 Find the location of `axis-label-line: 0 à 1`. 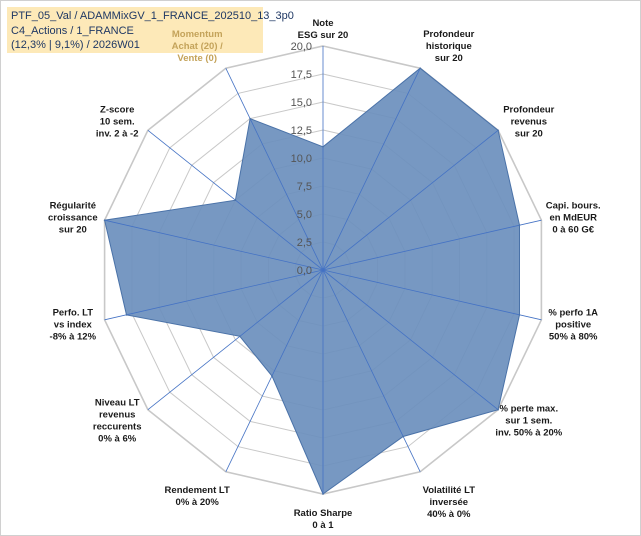

axis-label-line: 0 à 1 is located at coordinates (323, 525).